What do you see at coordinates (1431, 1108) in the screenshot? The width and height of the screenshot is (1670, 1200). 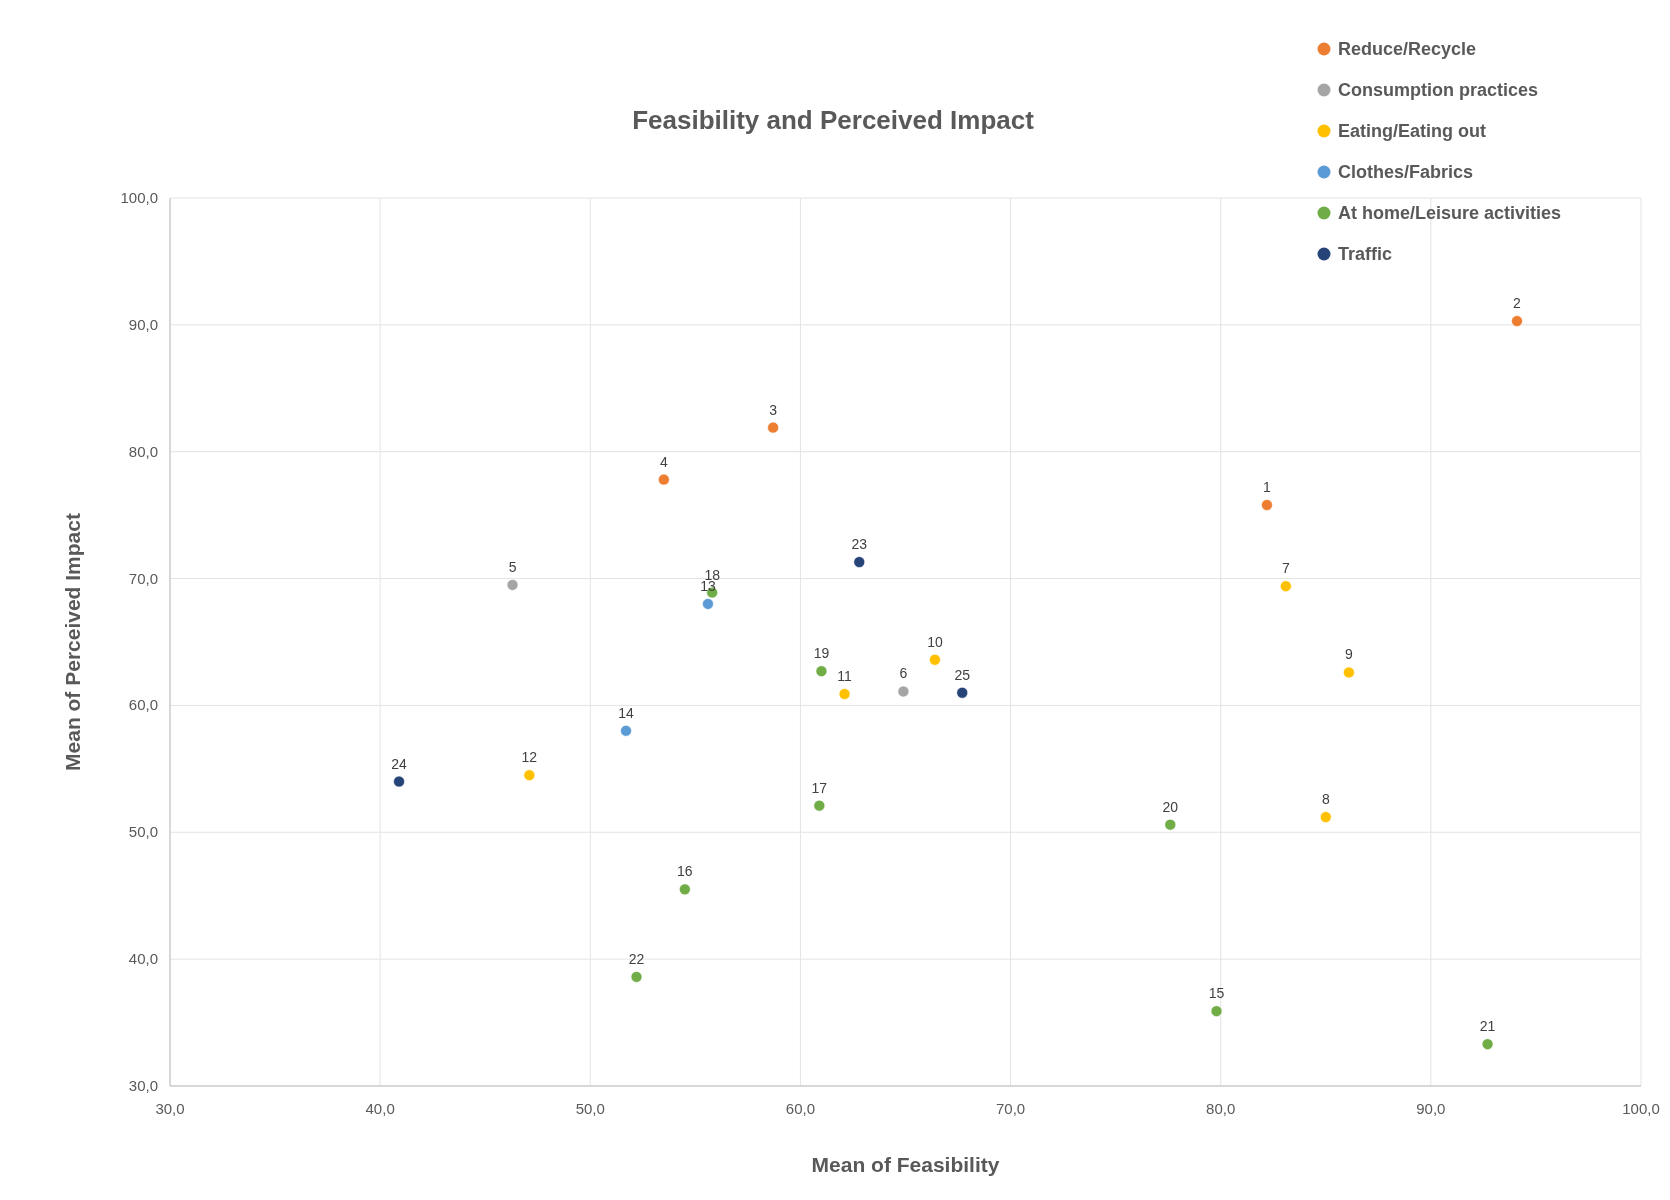 I see `x-tick-label: 90,0` at bounding box center [1431, 1108].